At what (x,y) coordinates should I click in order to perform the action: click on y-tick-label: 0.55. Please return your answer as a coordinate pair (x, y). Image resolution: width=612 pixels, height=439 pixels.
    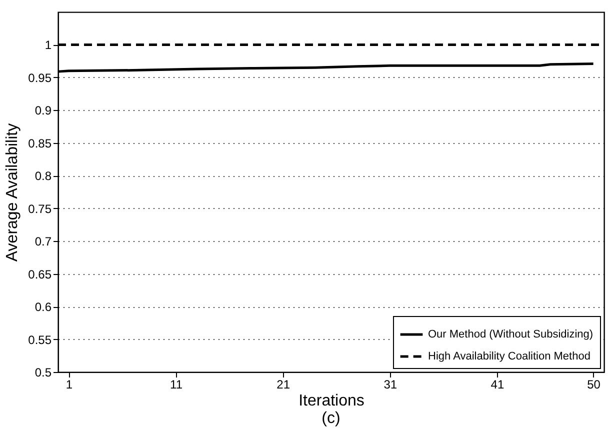
    Looking at the image, I should click on (40, 339).